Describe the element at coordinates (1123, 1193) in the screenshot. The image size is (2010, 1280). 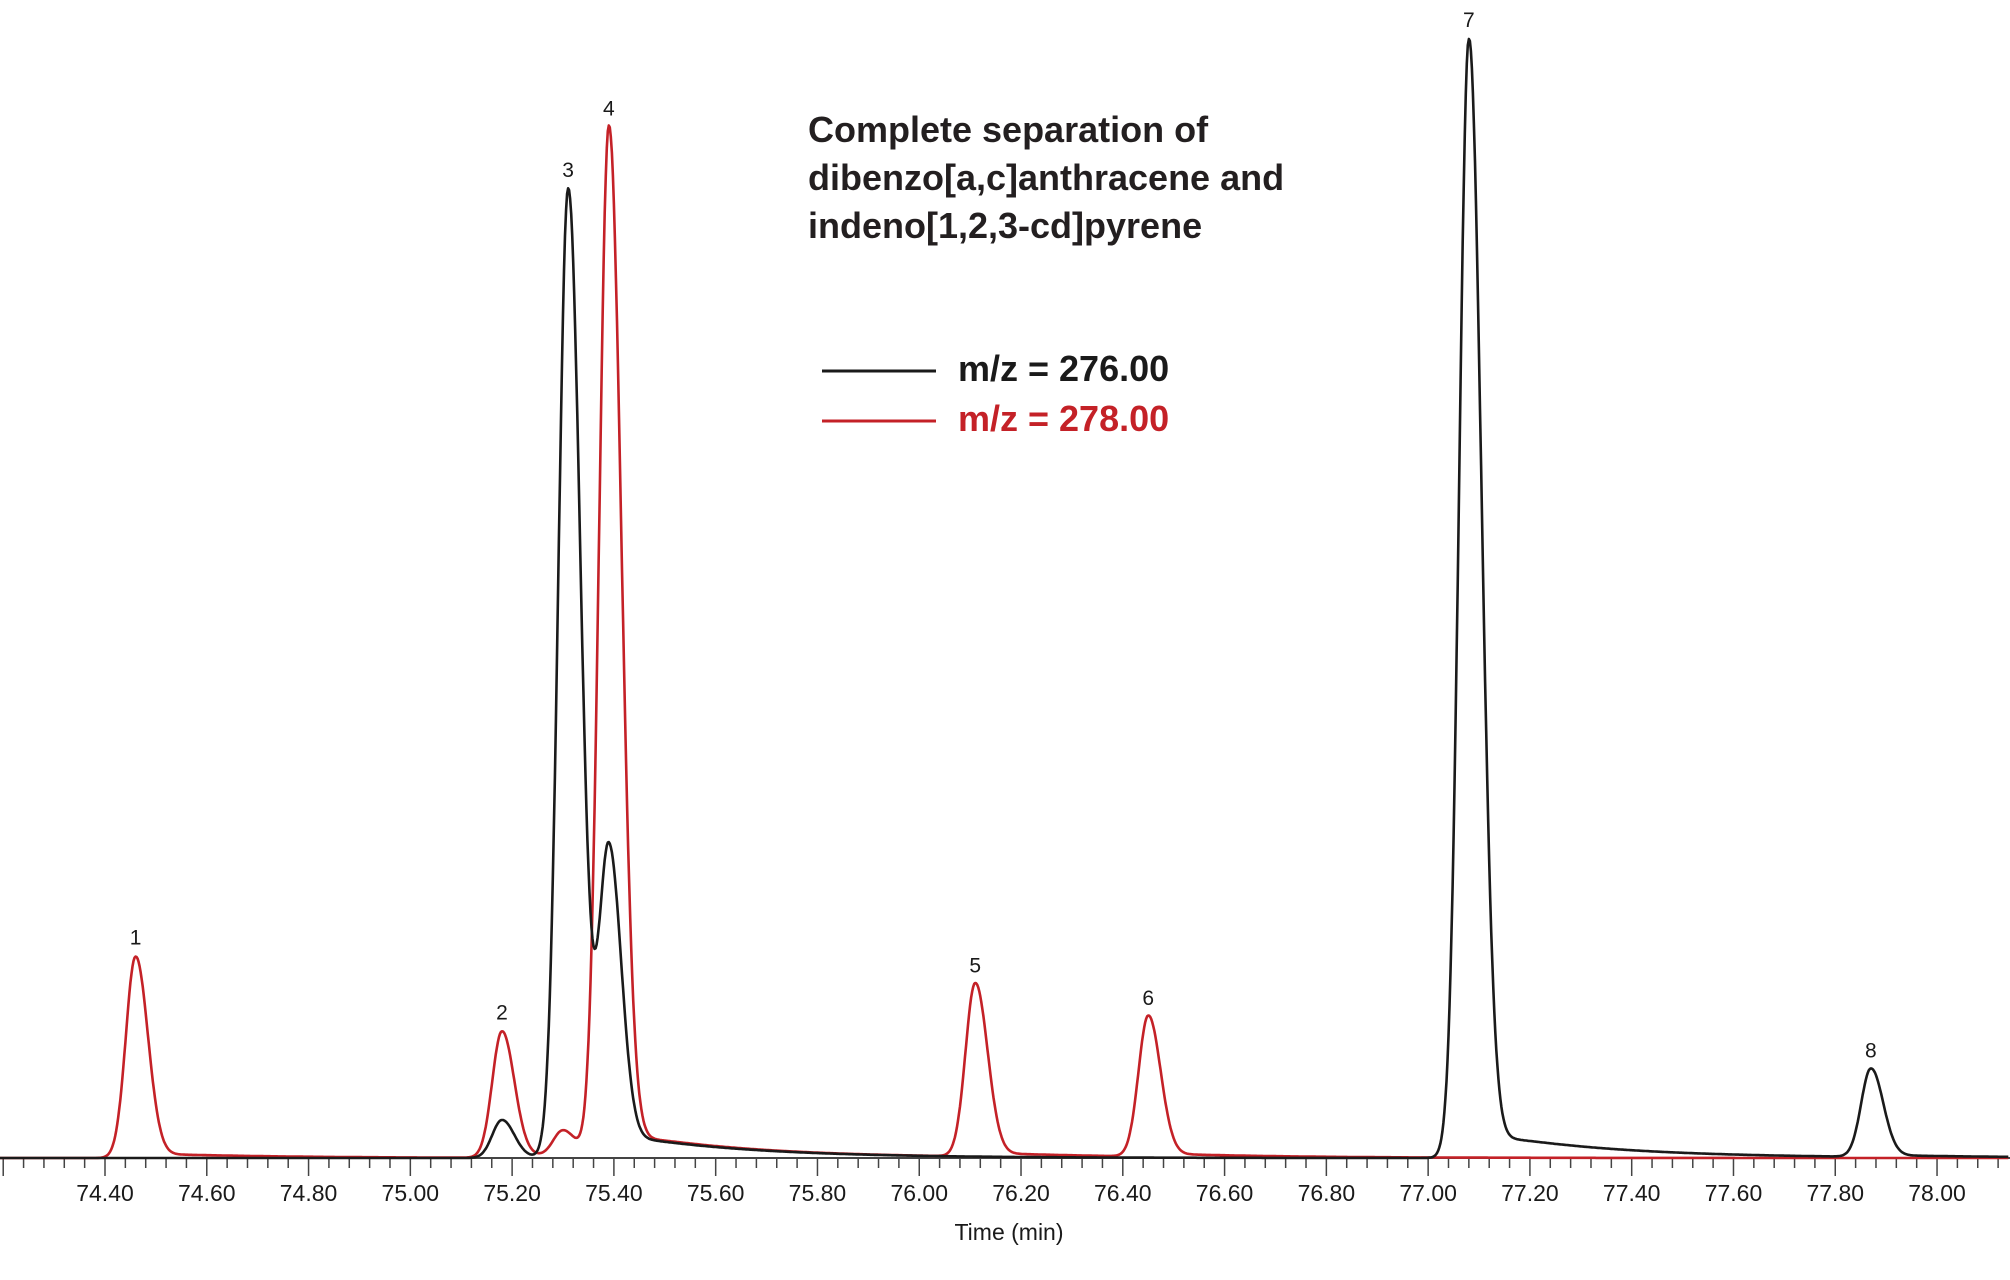
I see `x-tick-label: 76.40` at that location.